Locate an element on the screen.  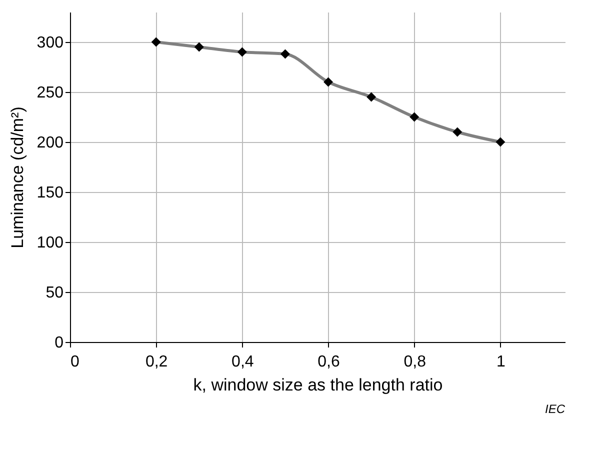
y-tick-label: 200 is located at coordinates (50, 143).